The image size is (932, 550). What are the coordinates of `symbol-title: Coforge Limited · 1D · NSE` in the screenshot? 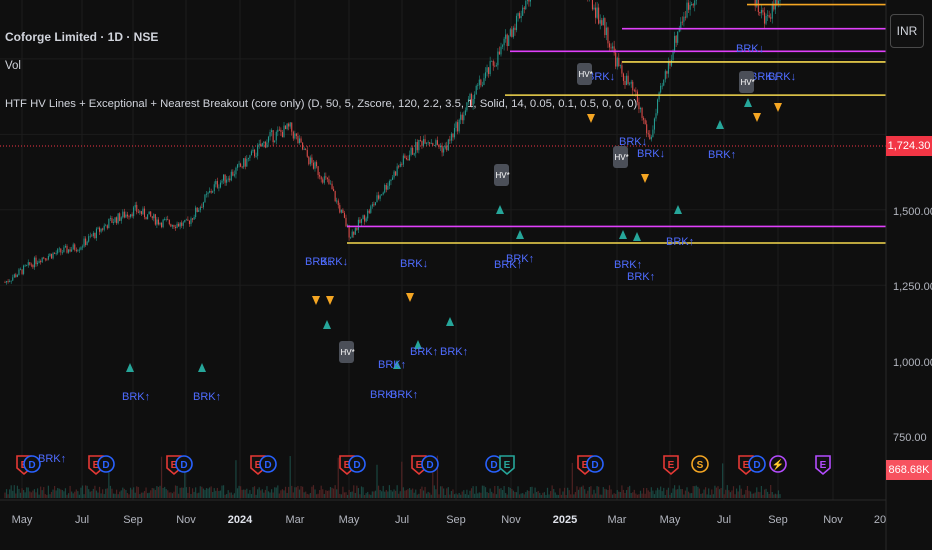 It's located at (82, 37).